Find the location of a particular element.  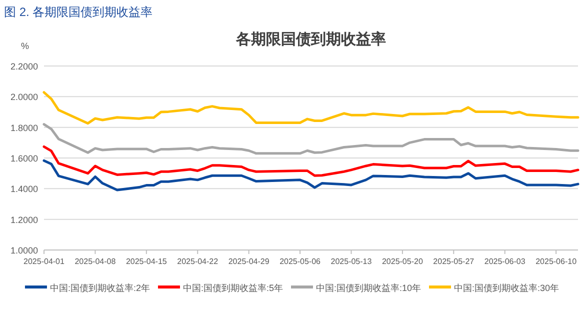

y-tick-label: 1.0000 is located at coordinates (24, 251).